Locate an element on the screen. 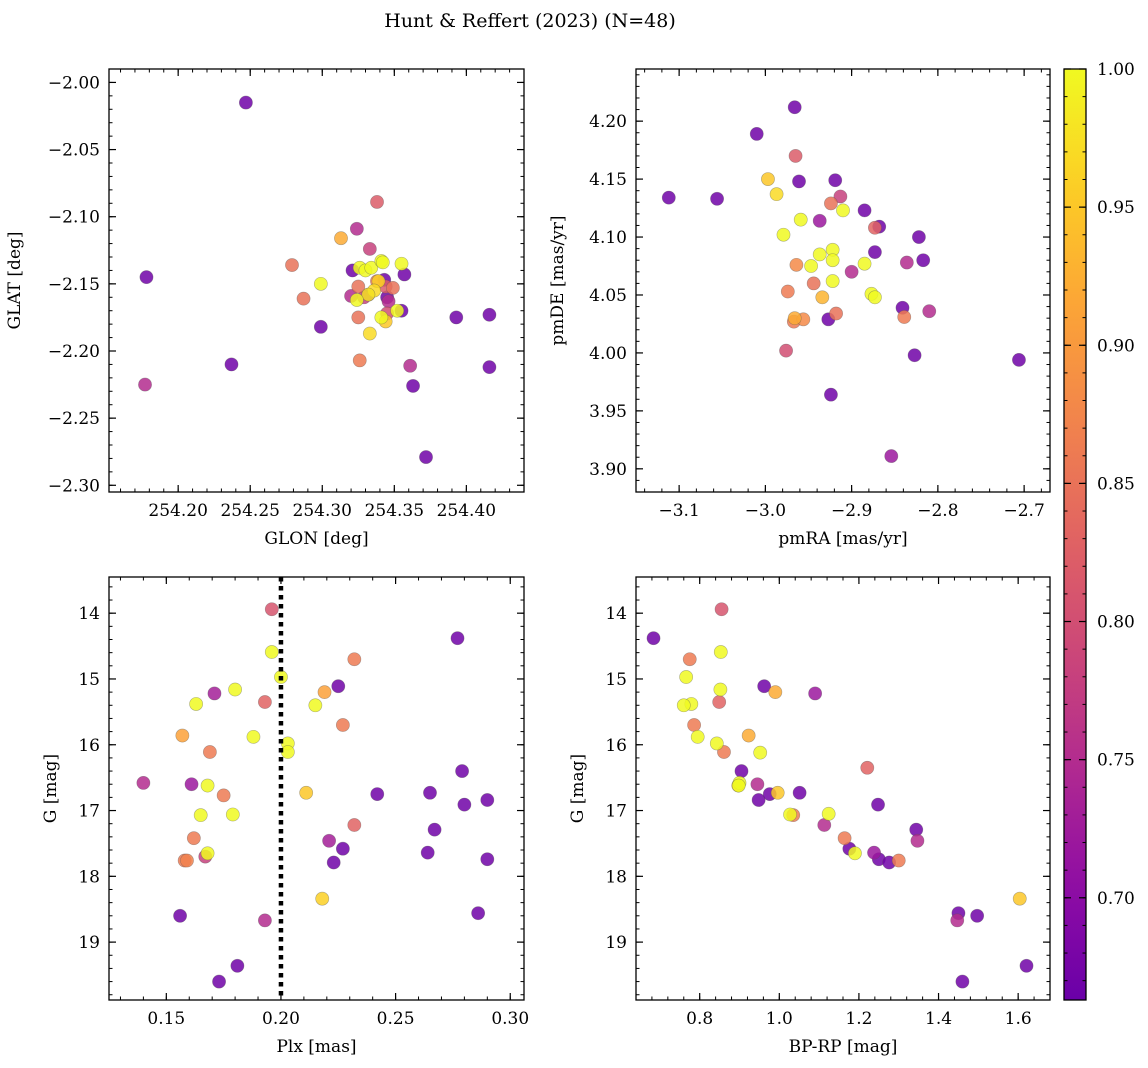  y-tick-label: 4.15 is located at coordinates (608, 180).